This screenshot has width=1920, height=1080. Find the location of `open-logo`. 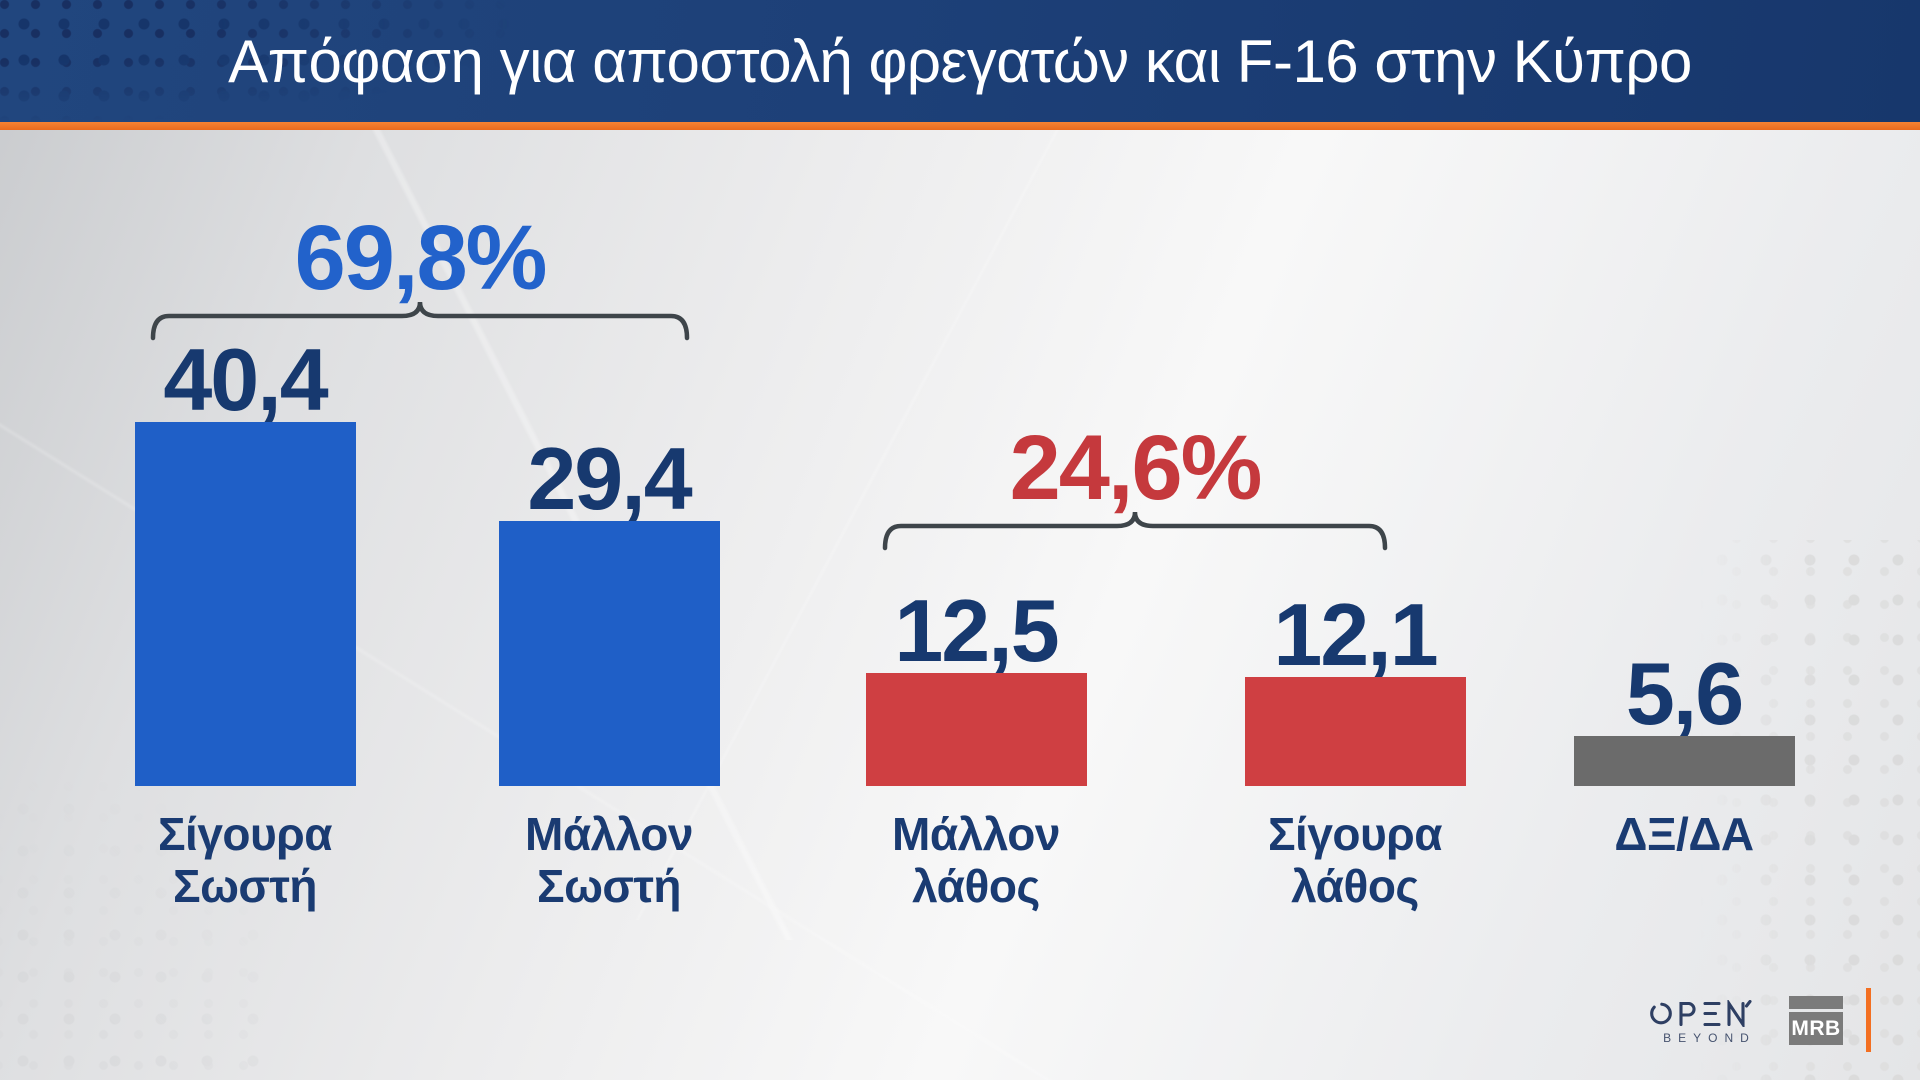

open-logo is located at coordinates (1701, 1013).